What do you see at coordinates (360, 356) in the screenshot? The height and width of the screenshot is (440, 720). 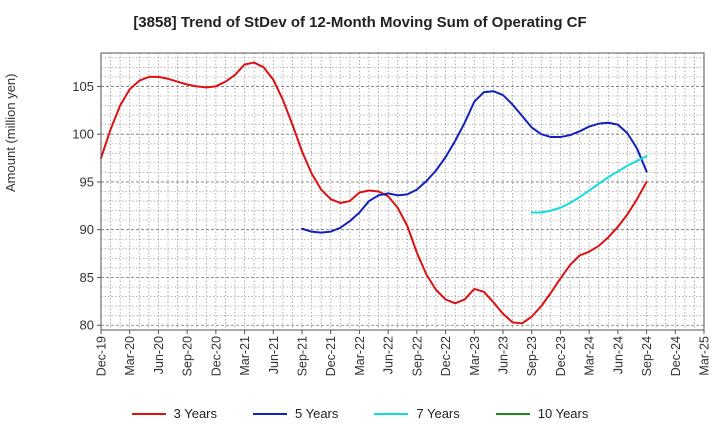 I see `x-tick-label: Mar-22` at bounding box center [360, 356].